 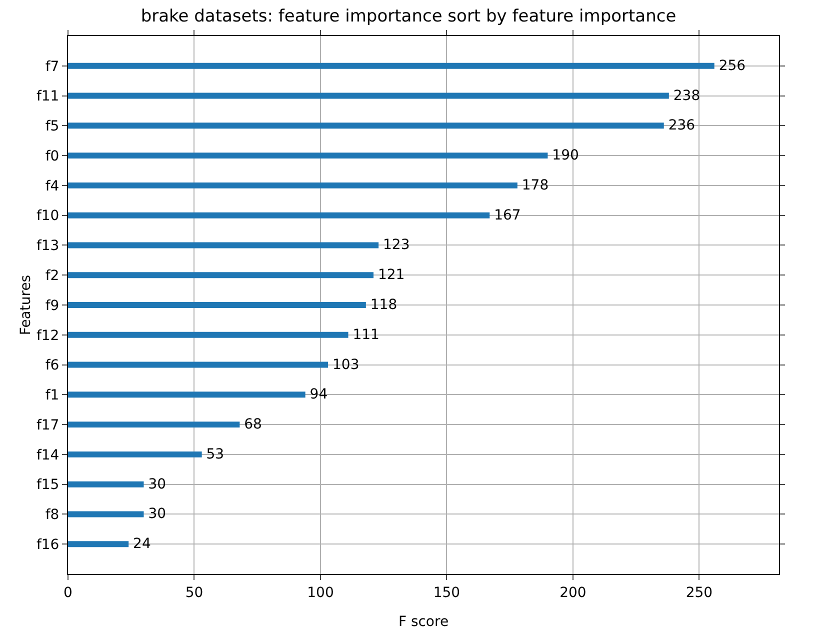 What do you see at coordinates (139, 544) in the screenshot?
I see `data-label: 24` at bounding box center [139, 544].